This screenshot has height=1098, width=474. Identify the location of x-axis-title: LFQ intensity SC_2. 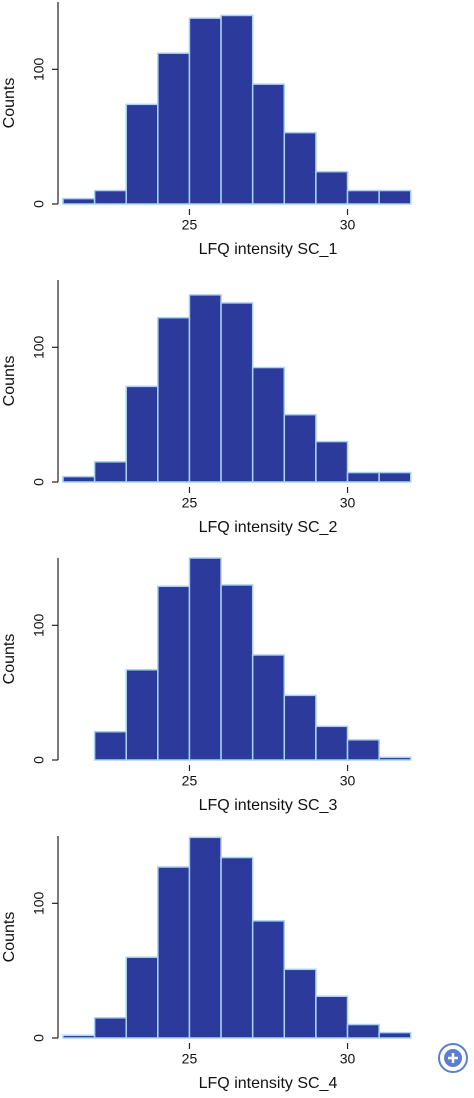
(268, 527).